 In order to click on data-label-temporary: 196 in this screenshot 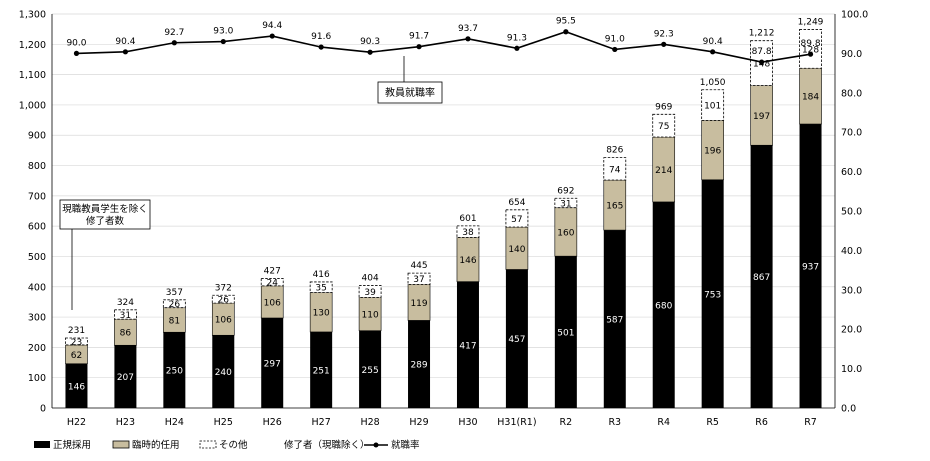, I will do `click(712, 152)`.